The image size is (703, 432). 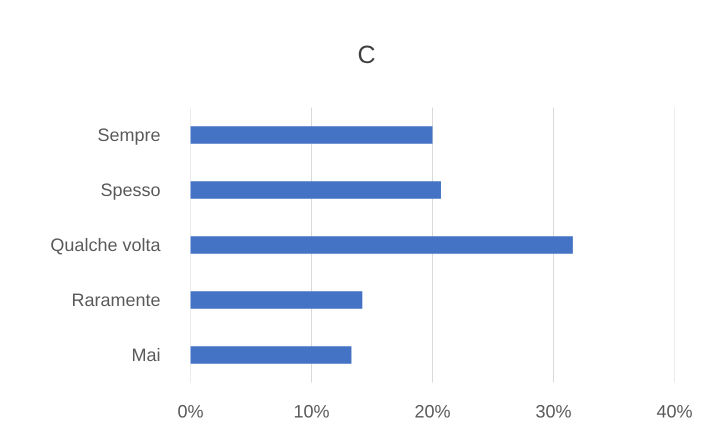 What do you see at coordinates (674, 412) in the screenshot?
I see `x-tick-label: 40%` at bounding box center [674, 412].